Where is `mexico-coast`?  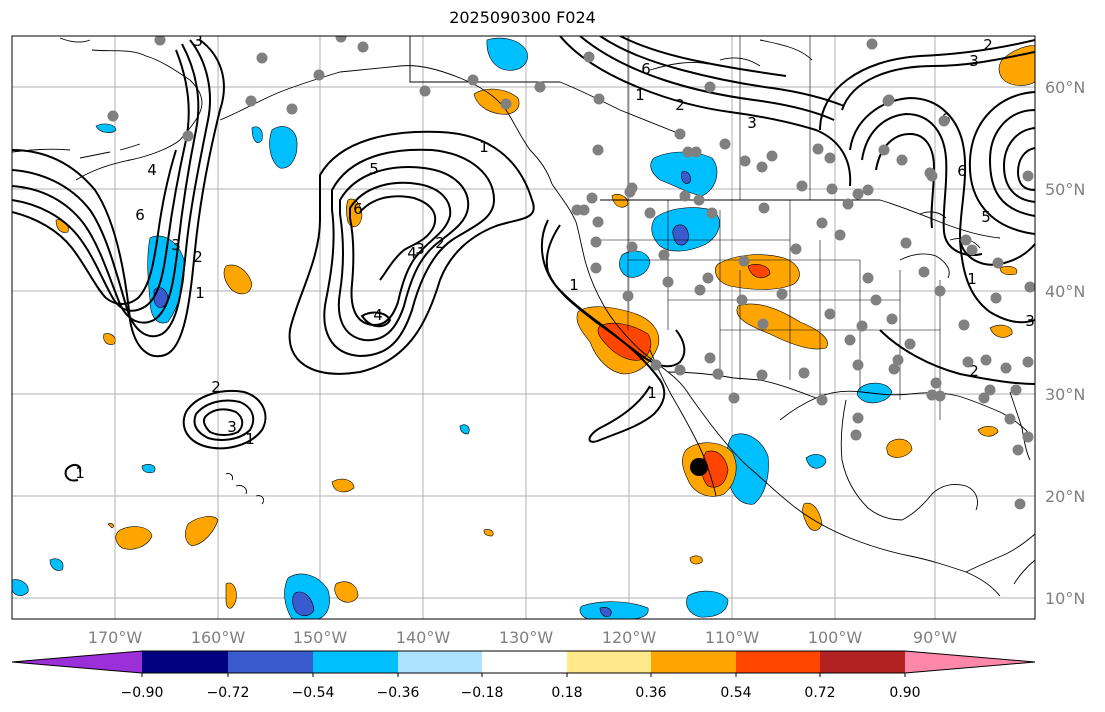 mexico-coast is located at coordinates (876, 533).